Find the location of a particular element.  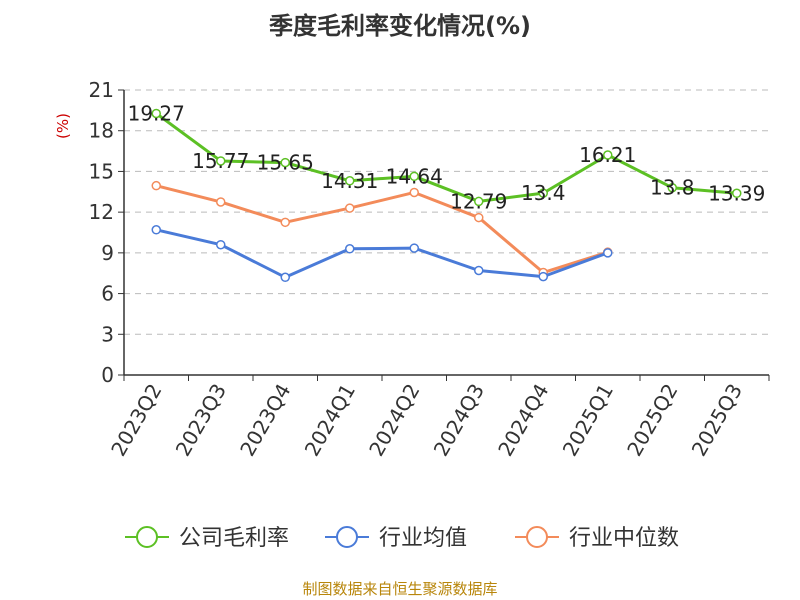

y-axis-unit-label: (%) is located at coordinates (63, 126).